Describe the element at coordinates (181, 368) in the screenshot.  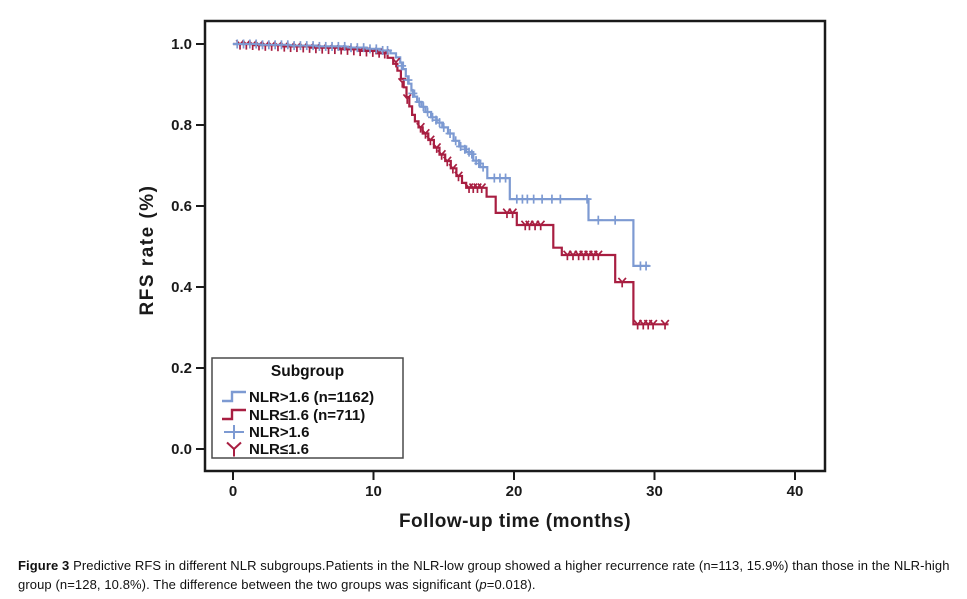
I see `y-tick-label: 0.2` at that location.